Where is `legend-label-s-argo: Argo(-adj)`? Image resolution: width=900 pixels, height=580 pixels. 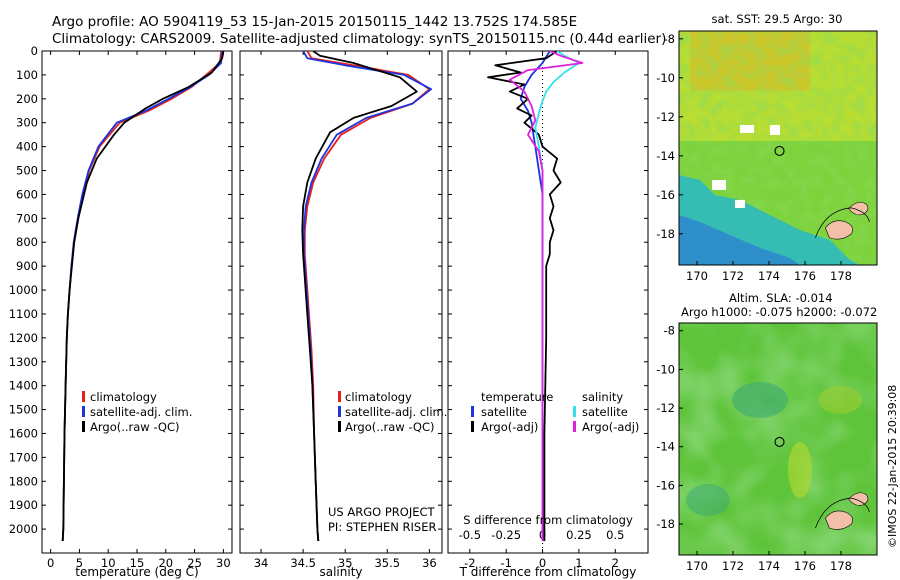 legend-label-s-argo: Argo(-adj) is located at coordinates (610, 427).